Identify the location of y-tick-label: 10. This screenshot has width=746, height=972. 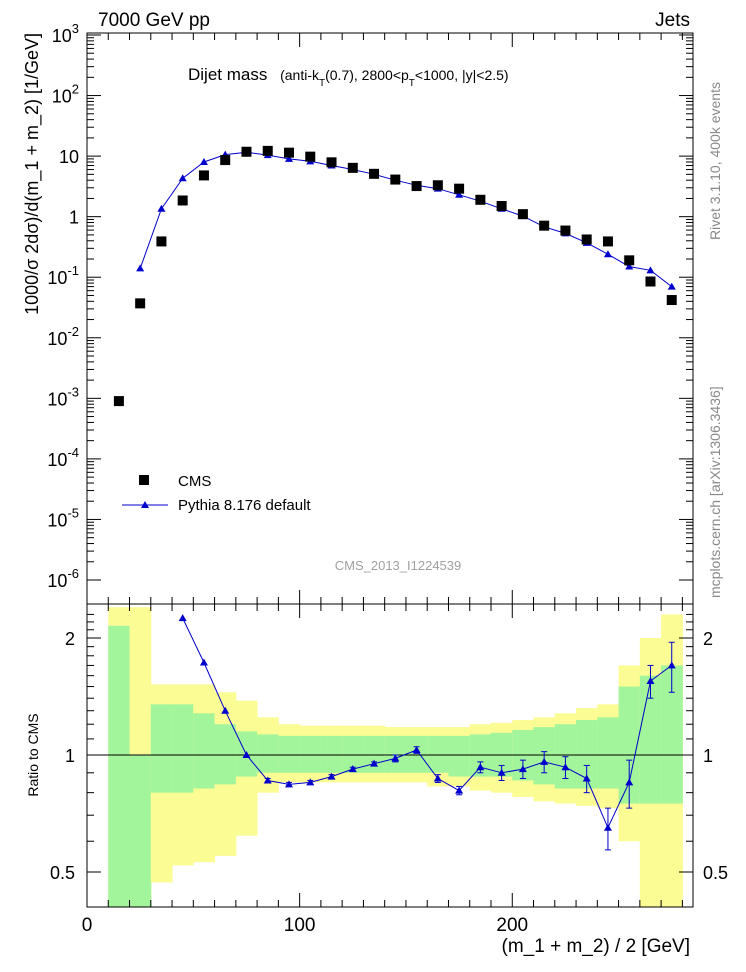
(69, 157).